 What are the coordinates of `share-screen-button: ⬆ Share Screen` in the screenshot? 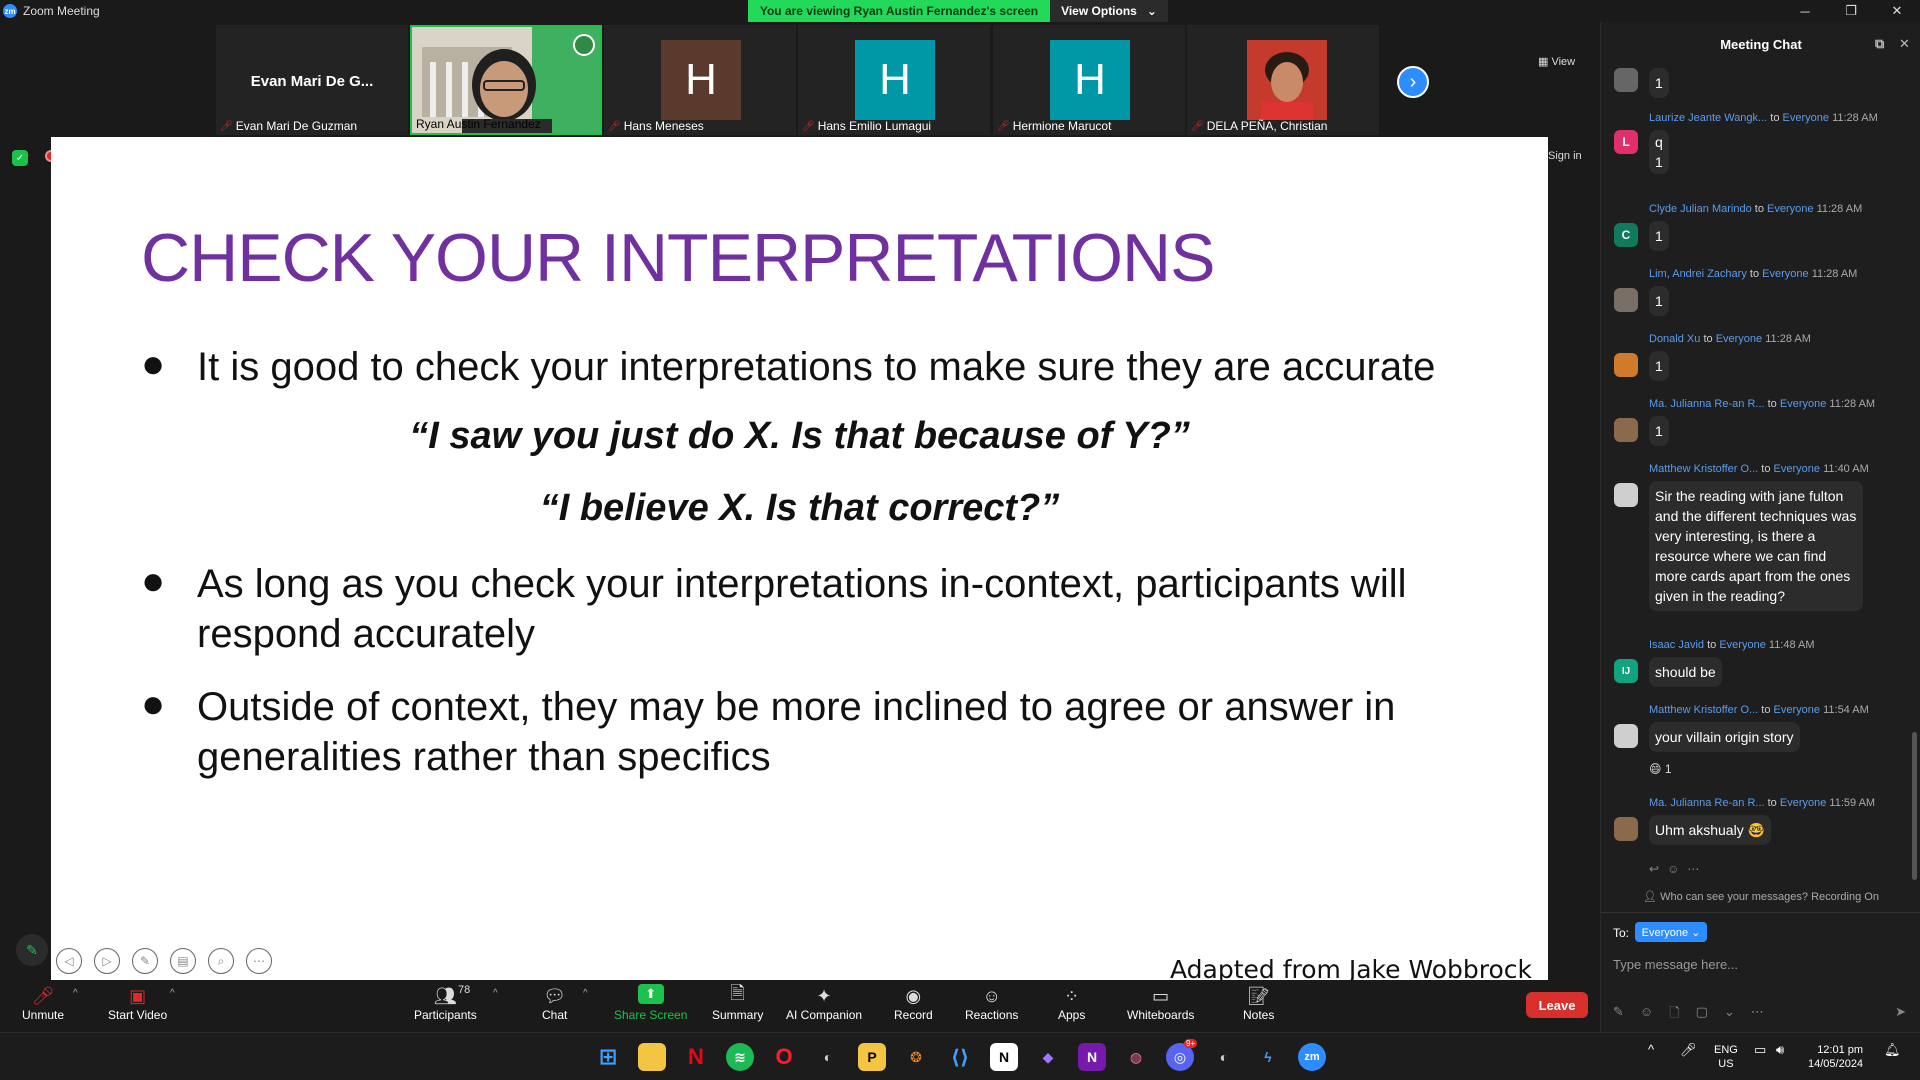 It's located at (650, 1003).